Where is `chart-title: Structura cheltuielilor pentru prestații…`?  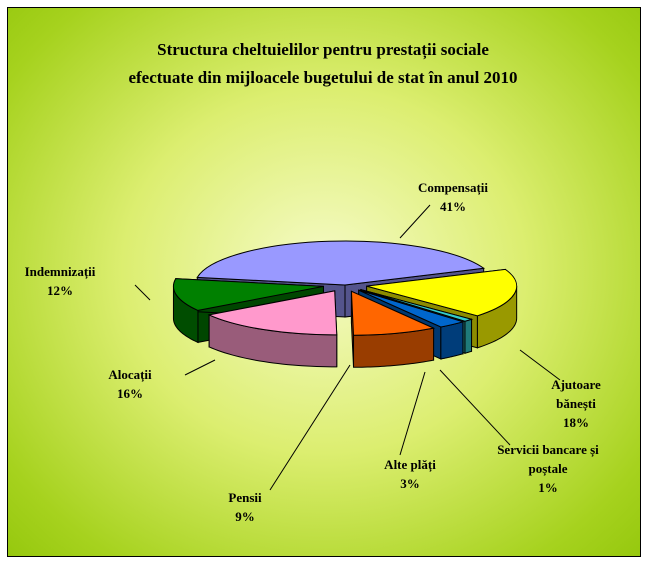
chart-title: Structura cheltuielilor pentru prestații… is located at coordinates (323, 49).